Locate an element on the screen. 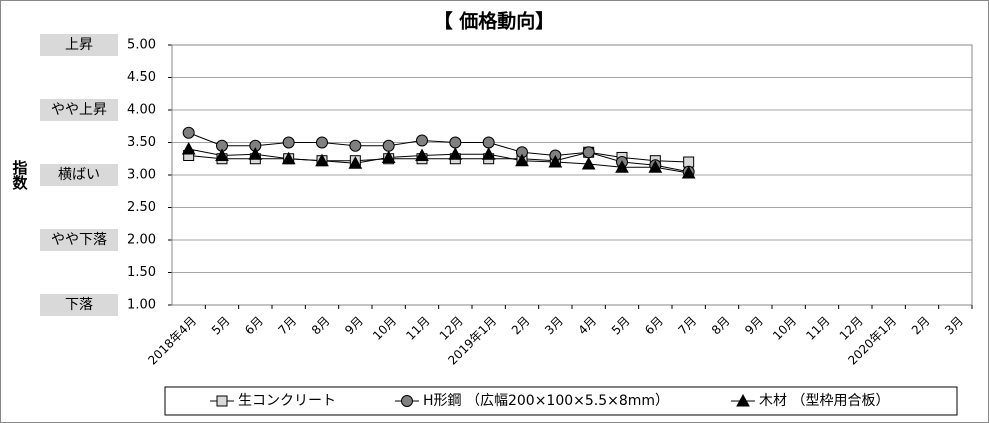 The height and width of the screenshot is (423, 989). legend-box is located at coordinates (561, 401).